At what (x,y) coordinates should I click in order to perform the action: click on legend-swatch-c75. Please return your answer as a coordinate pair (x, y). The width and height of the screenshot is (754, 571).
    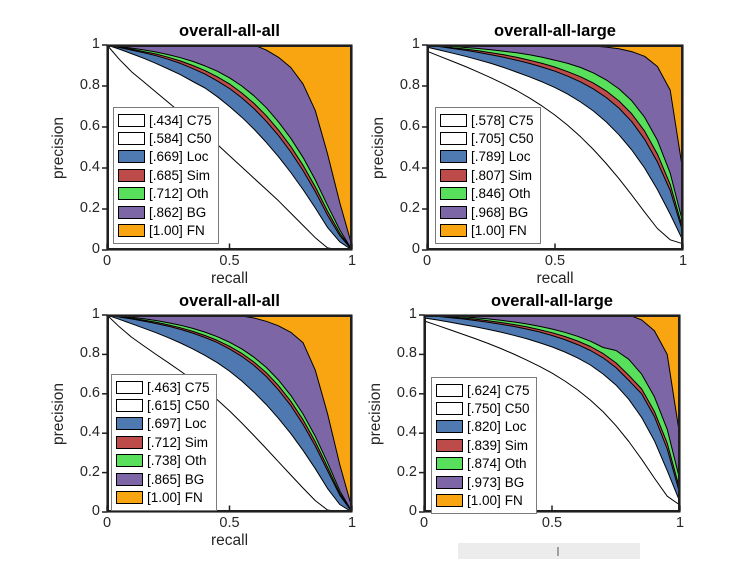
    Looking at the image, I should click on (129, 387).